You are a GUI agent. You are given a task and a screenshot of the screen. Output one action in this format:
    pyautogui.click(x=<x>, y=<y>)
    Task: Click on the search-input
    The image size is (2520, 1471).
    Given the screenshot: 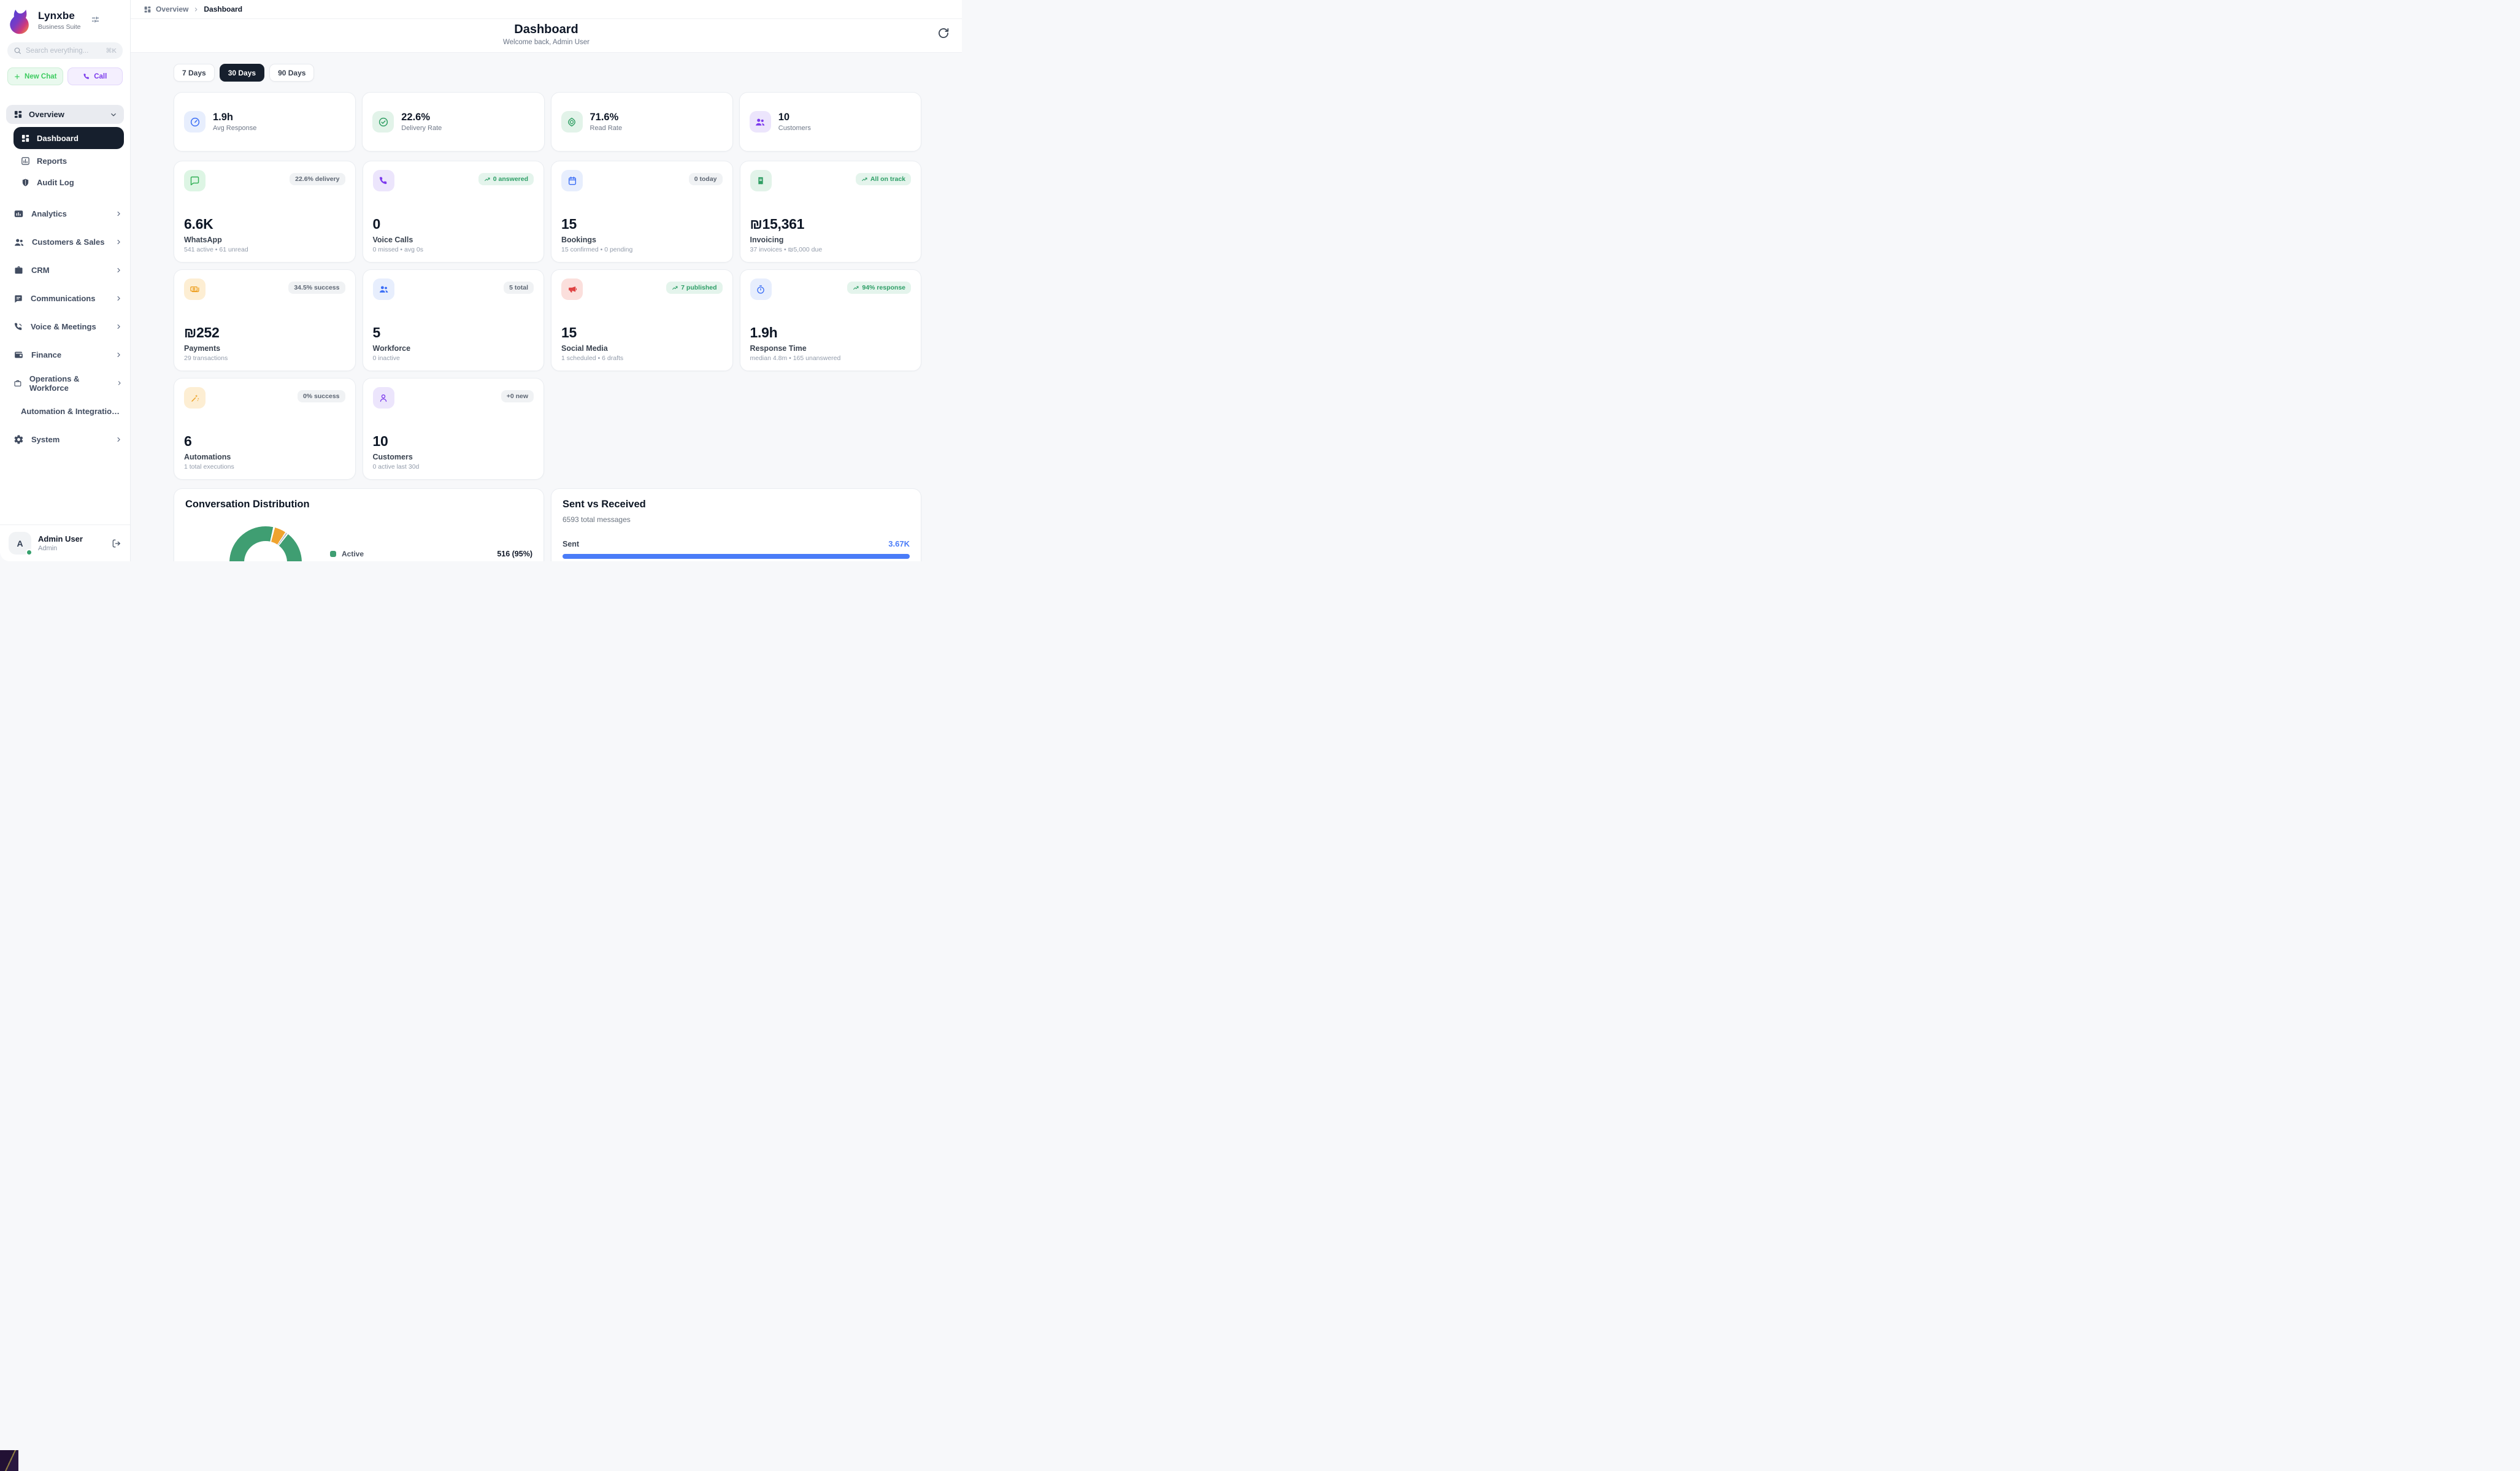 What is the action you would take?
    pyautogui.click(x=64, y=51)
    